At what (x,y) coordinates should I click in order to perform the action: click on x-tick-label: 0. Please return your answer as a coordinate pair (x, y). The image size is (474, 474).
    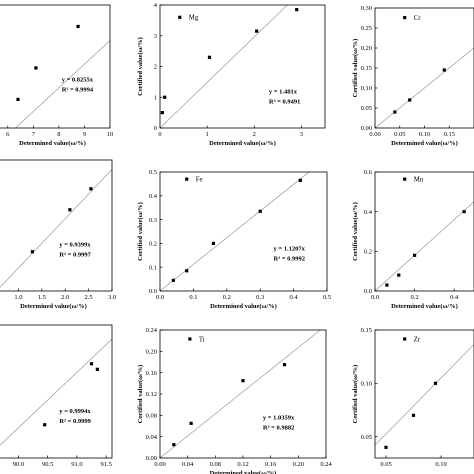
    Looking at the image, I should click on (159, 134).